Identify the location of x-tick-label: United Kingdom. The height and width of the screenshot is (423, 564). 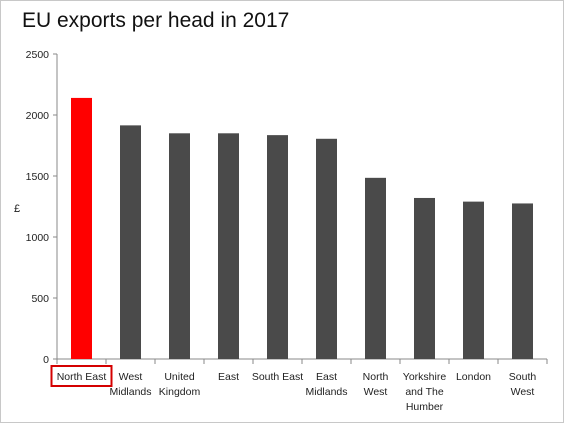
(180, 384).